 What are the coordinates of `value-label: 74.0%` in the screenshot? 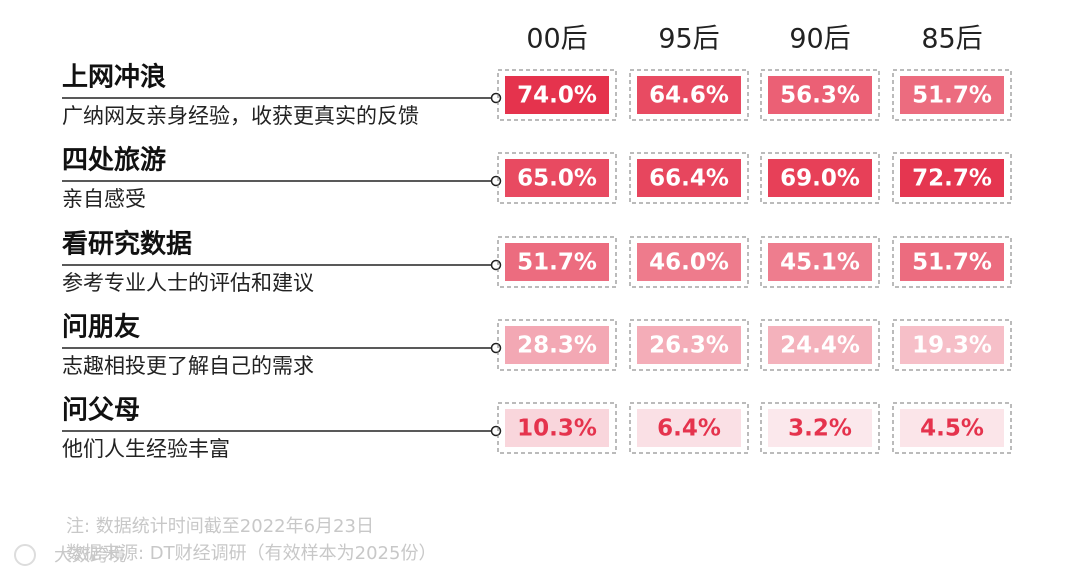 It's located at (557, 96).